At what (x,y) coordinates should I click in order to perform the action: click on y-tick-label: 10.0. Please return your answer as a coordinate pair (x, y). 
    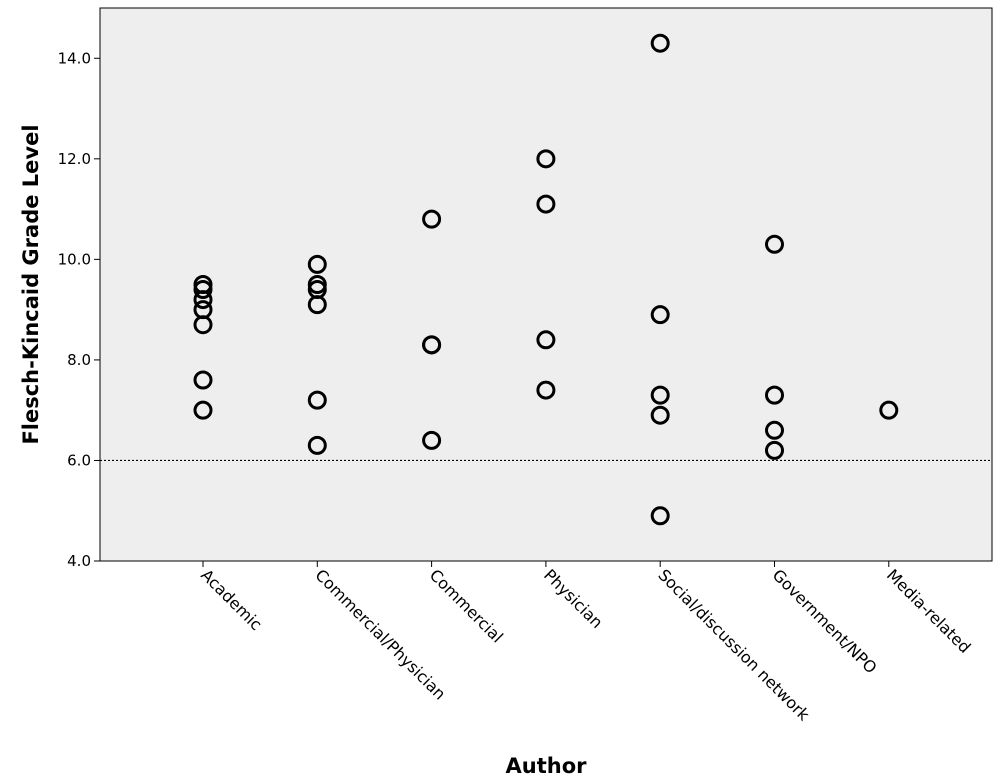
    Looking at the image, I should click on (74, 259).